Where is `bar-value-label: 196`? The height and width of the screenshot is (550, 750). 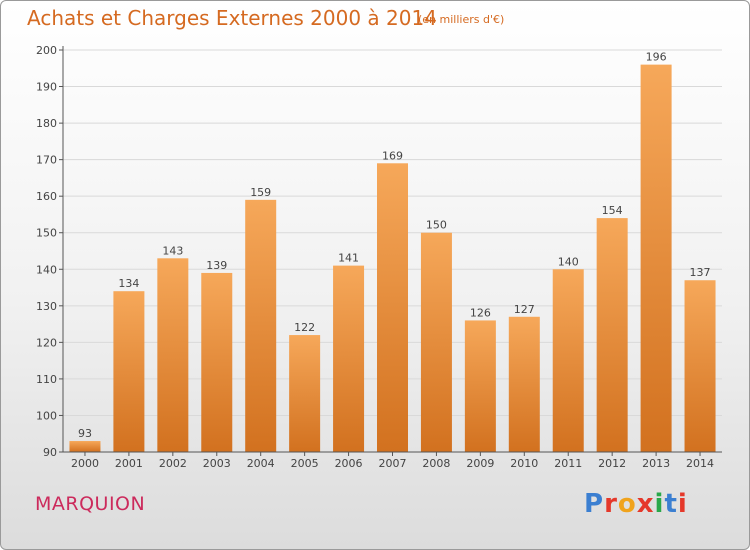
bar-value-label: 196 is located at coordinates (656, 57).